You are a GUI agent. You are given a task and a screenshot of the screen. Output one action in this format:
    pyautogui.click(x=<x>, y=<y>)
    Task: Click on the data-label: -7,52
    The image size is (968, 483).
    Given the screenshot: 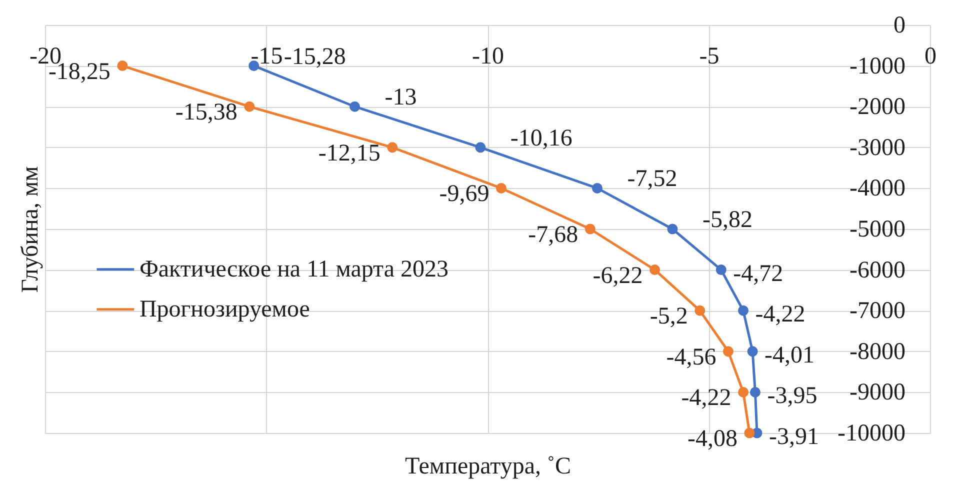 What is the action you would take?
    pyautogui.click(x=652, y=179)
    